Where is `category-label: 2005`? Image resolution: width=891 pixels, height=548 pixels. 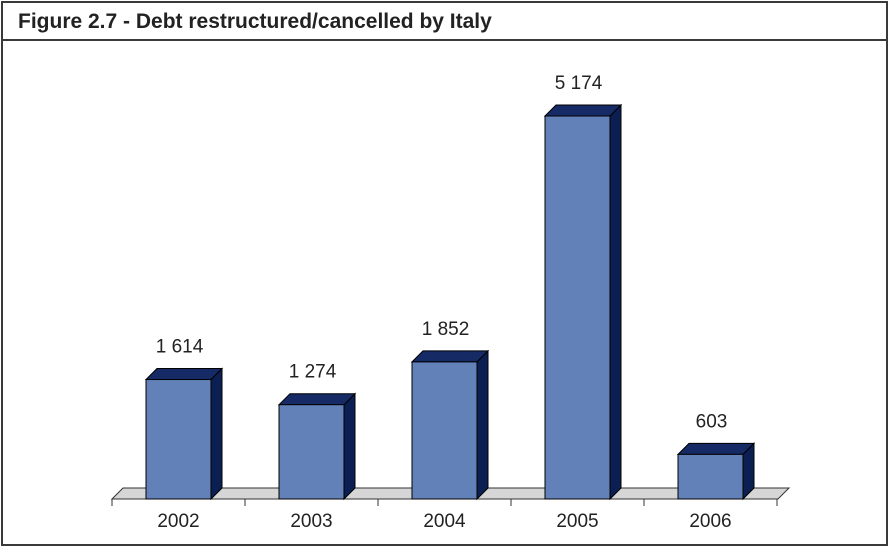 category-label: 2005 is located at coordinates (577, 521).